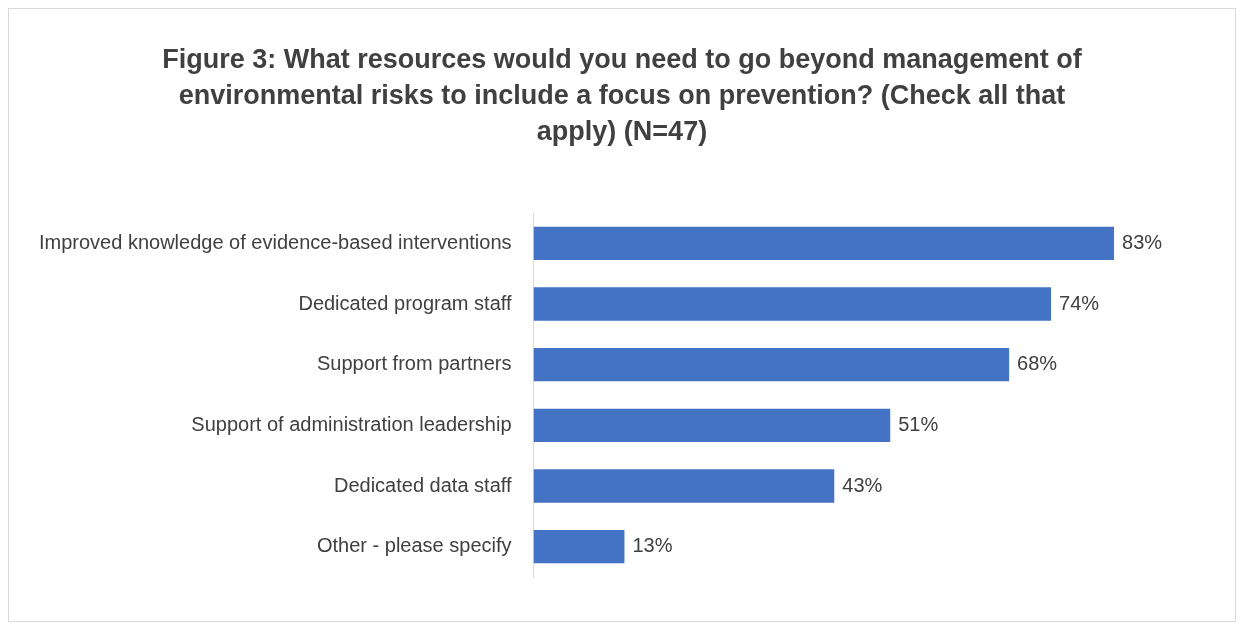 The image size is (1244, 630). What do you see at coordinates (622, 95) in the screenshot?
I see `chart-title: Figure 3: What resources would you need to go beyond management of environmental risks to include a focus on prevention? (Check all that apply) (N=47)` at bounding box center [622, 95].